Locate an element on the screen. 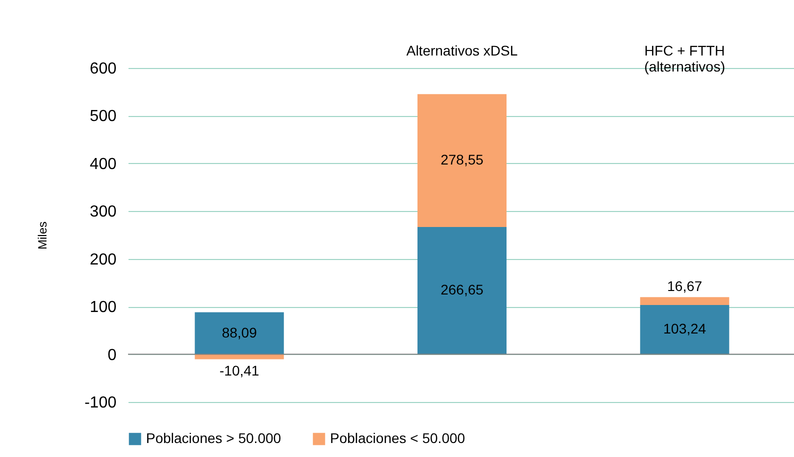 This screenshot has width=794, height=457. y-tick-label: 200 is located at coordinates (103, 259).